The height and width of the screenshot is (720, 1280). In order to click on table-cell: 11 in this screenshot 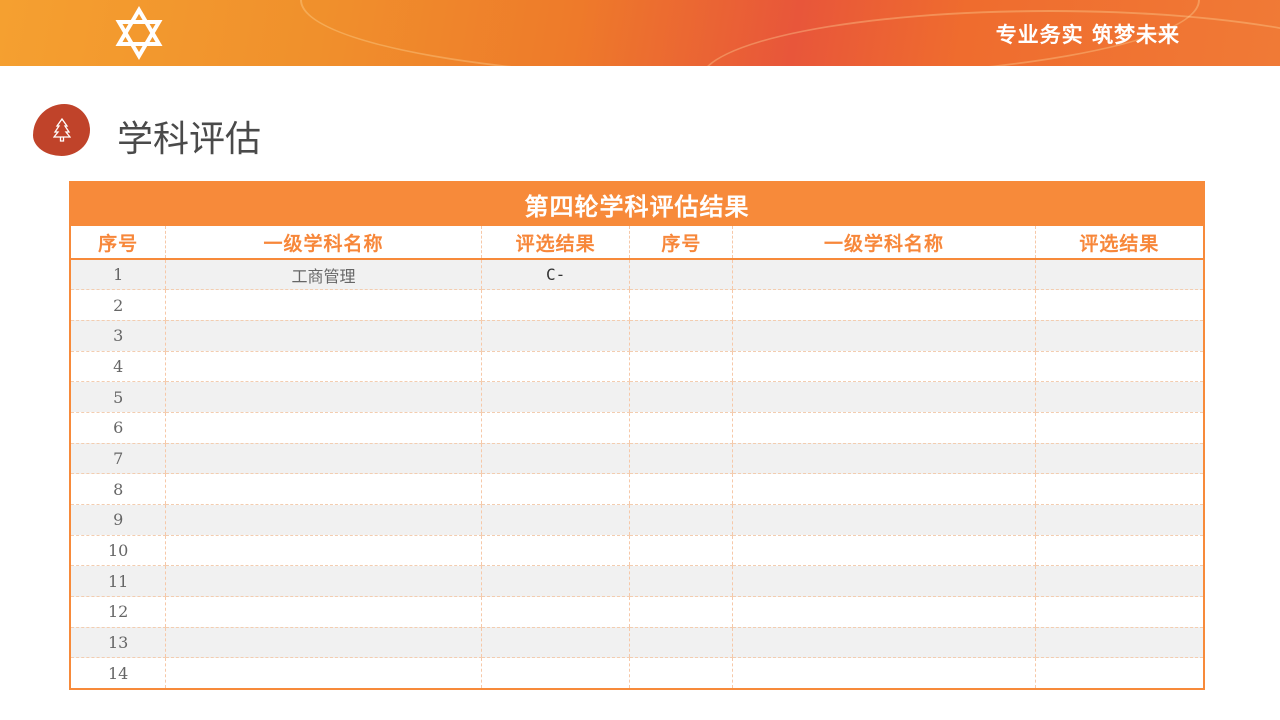, I will do `click(117, 581)`.